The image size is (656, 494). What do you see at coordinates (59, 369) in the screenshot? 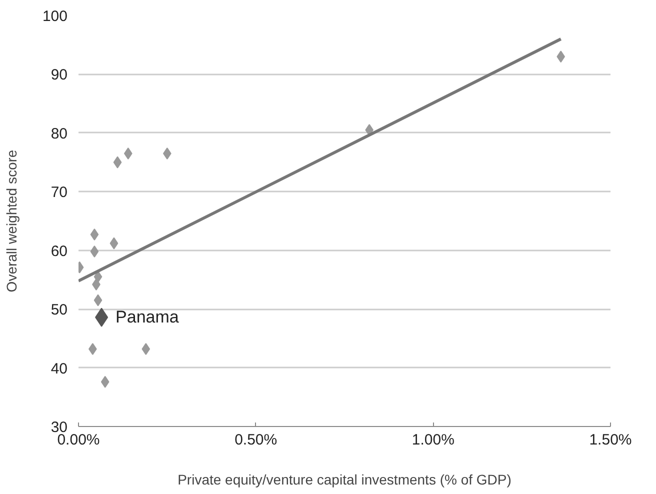
I see `y-tick-label: 40` at bounding box center [59, 369].